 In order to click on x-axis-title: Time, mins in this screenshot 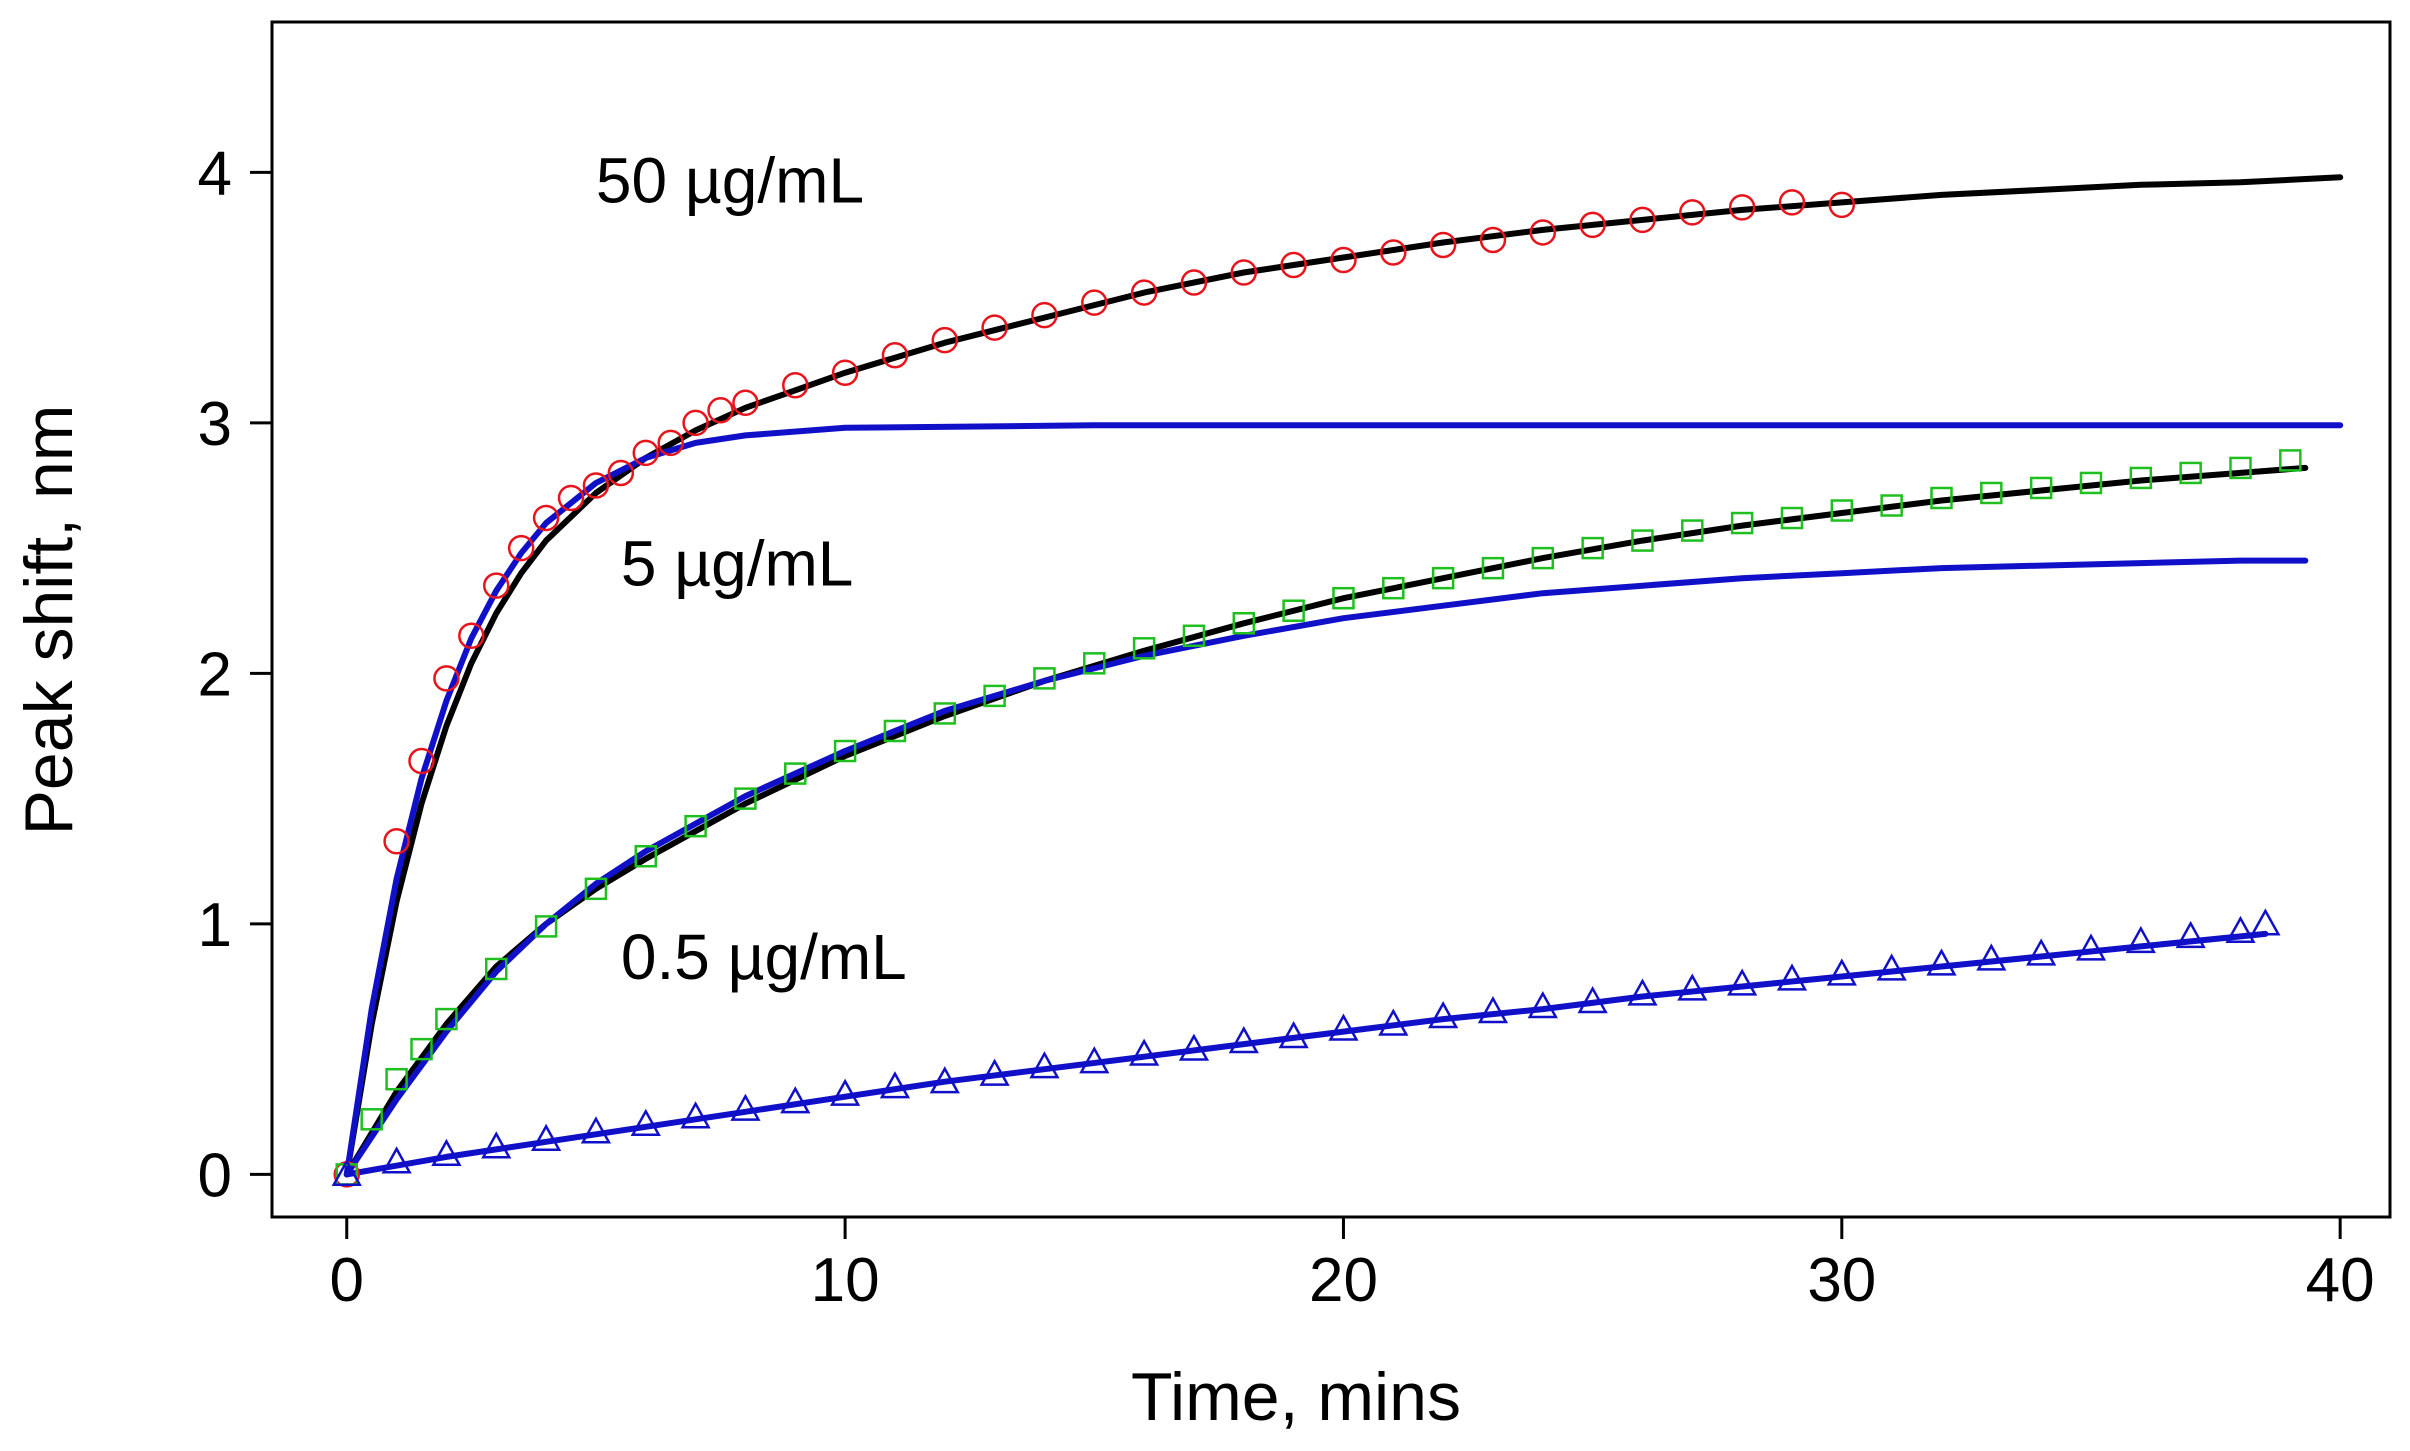, I will do `click(1296, 1397)`.